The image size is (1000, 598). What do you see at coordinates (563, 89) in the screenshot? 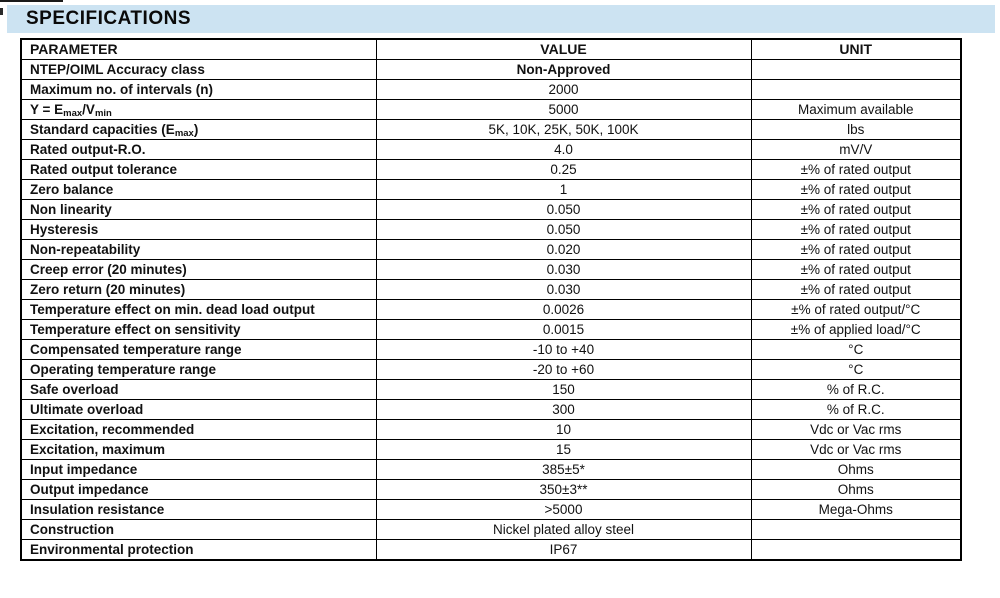
I see `value-cell: 2000` at bounding box center [563, 89].